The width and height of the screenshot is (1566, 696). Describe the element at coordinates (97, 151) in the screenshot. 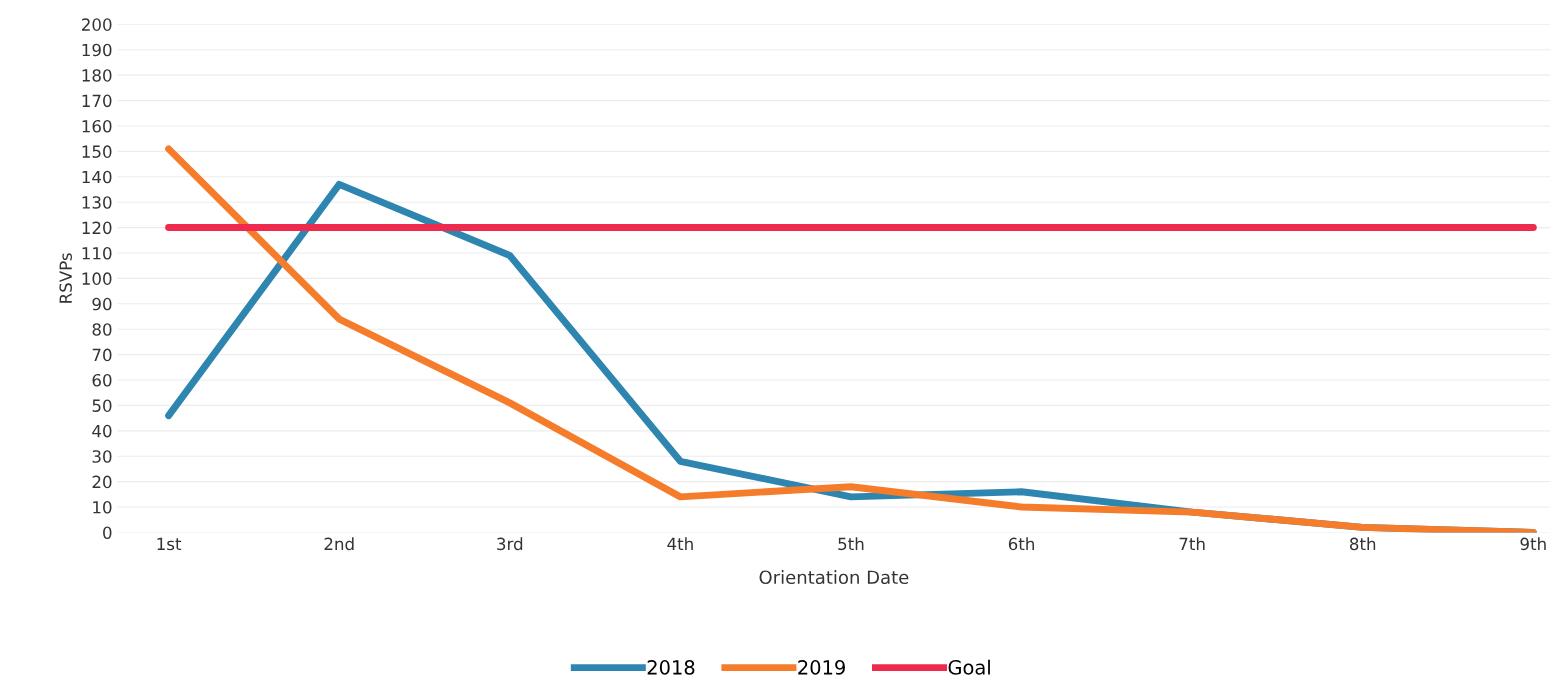

I see `y-tick-label: 150` at that location.